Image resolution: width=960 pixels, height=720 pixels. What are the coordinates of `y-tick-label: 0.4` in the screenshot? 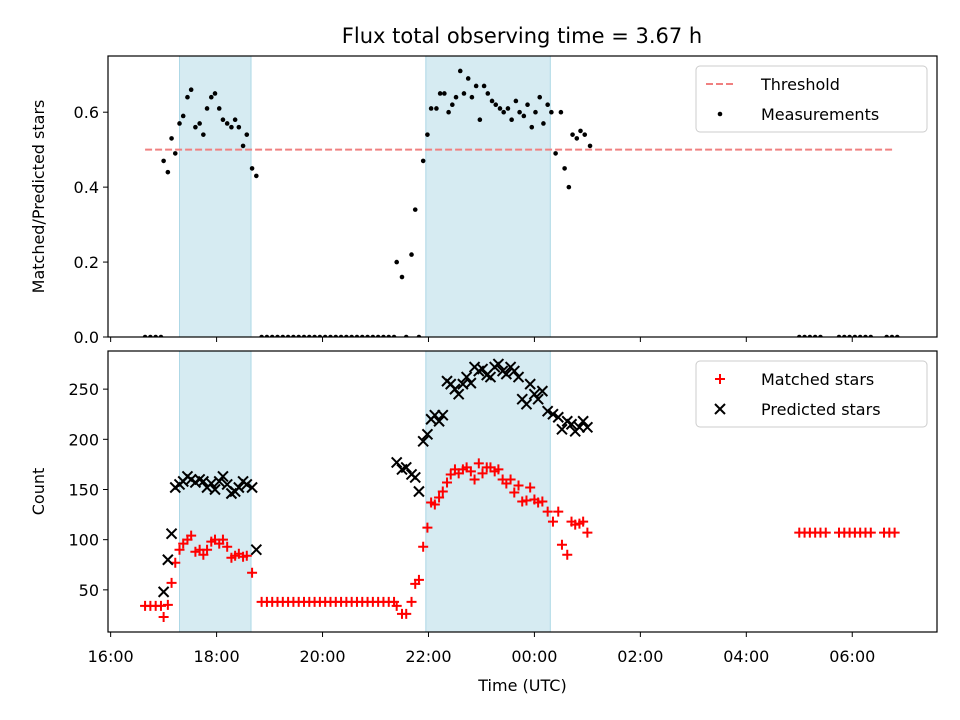 It's located at (86, 187).